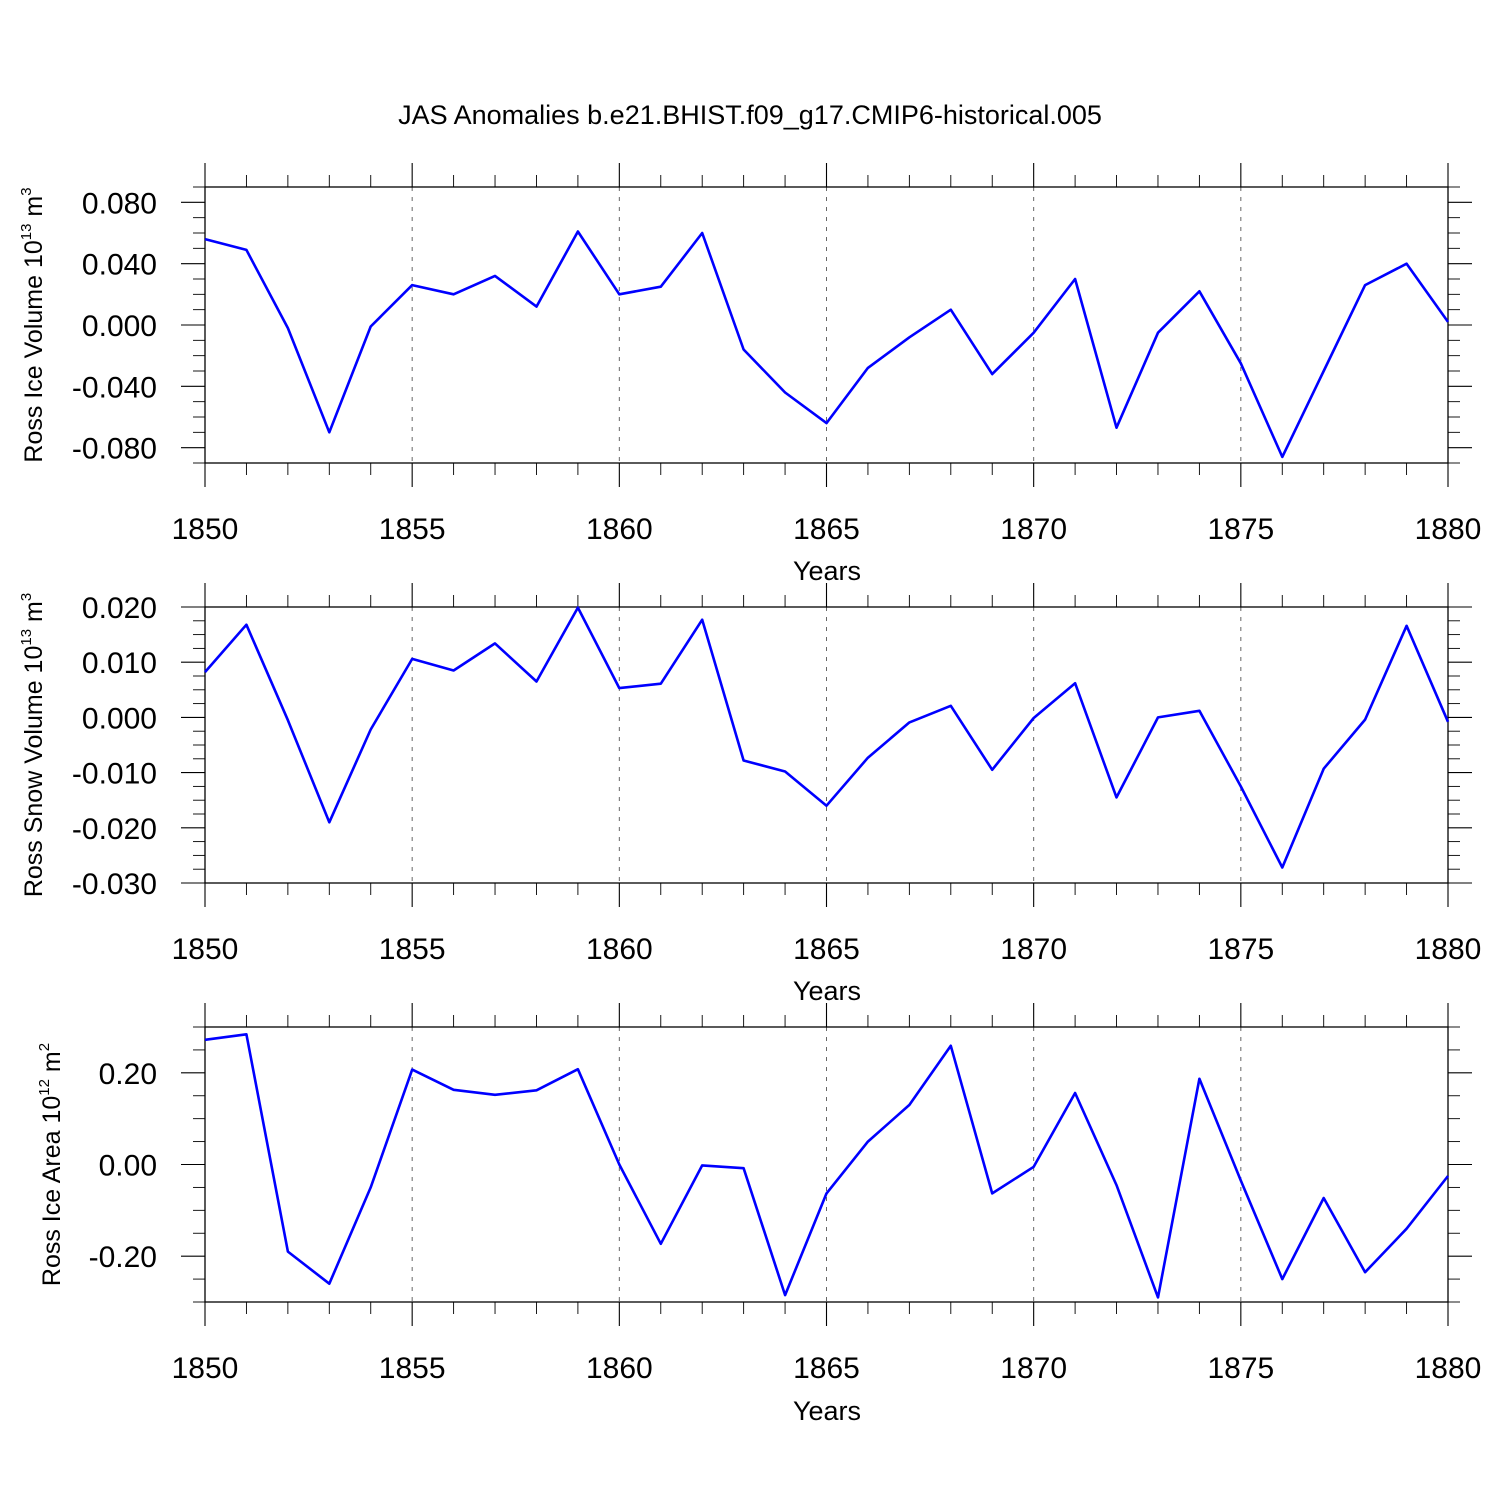 This screenshot has height=1500, width=1500. I want to click on svg-text: Ross Ice Area 1012 m2, so click(51, 1164).